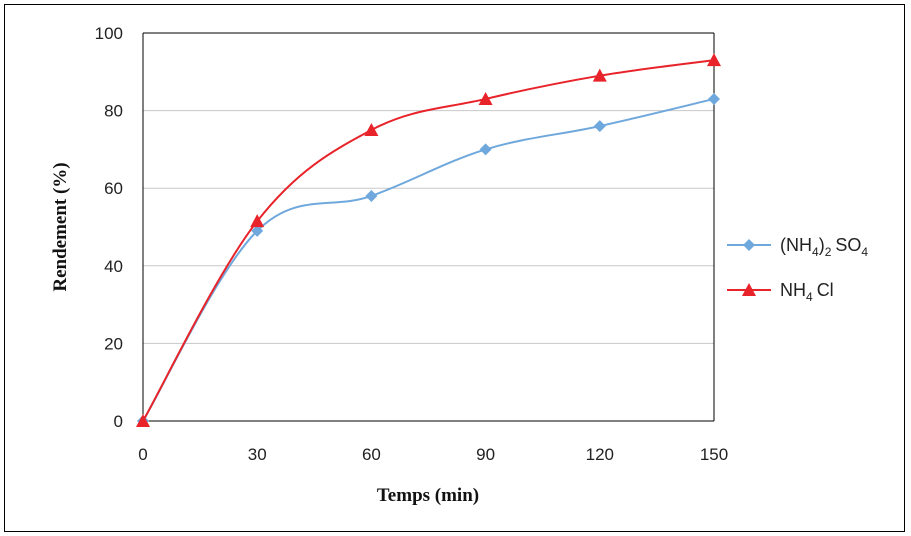  Describe the element at coordinates (714, 454) in the screenshot. I see `x-tick-label: 150` at that location.